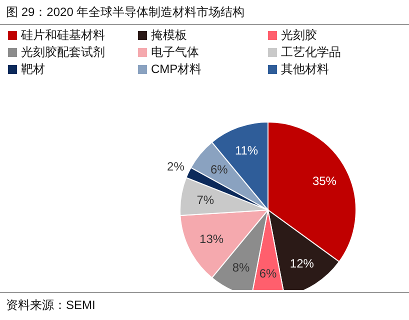 The width and height of the screenshot is (409, 320). I want to click on legend-label: 硅片和硅基材料, so click(63, 35).